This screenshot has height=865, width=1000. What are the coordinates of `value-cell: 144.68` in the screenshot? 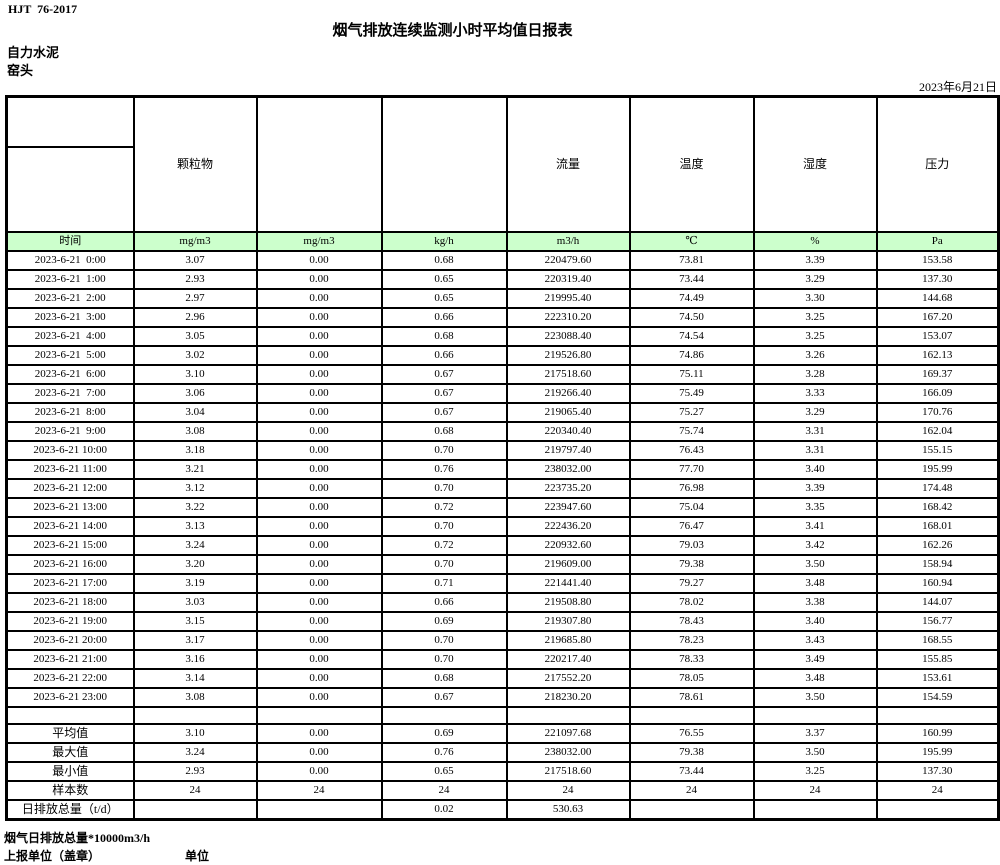 It's located at (937, 298).